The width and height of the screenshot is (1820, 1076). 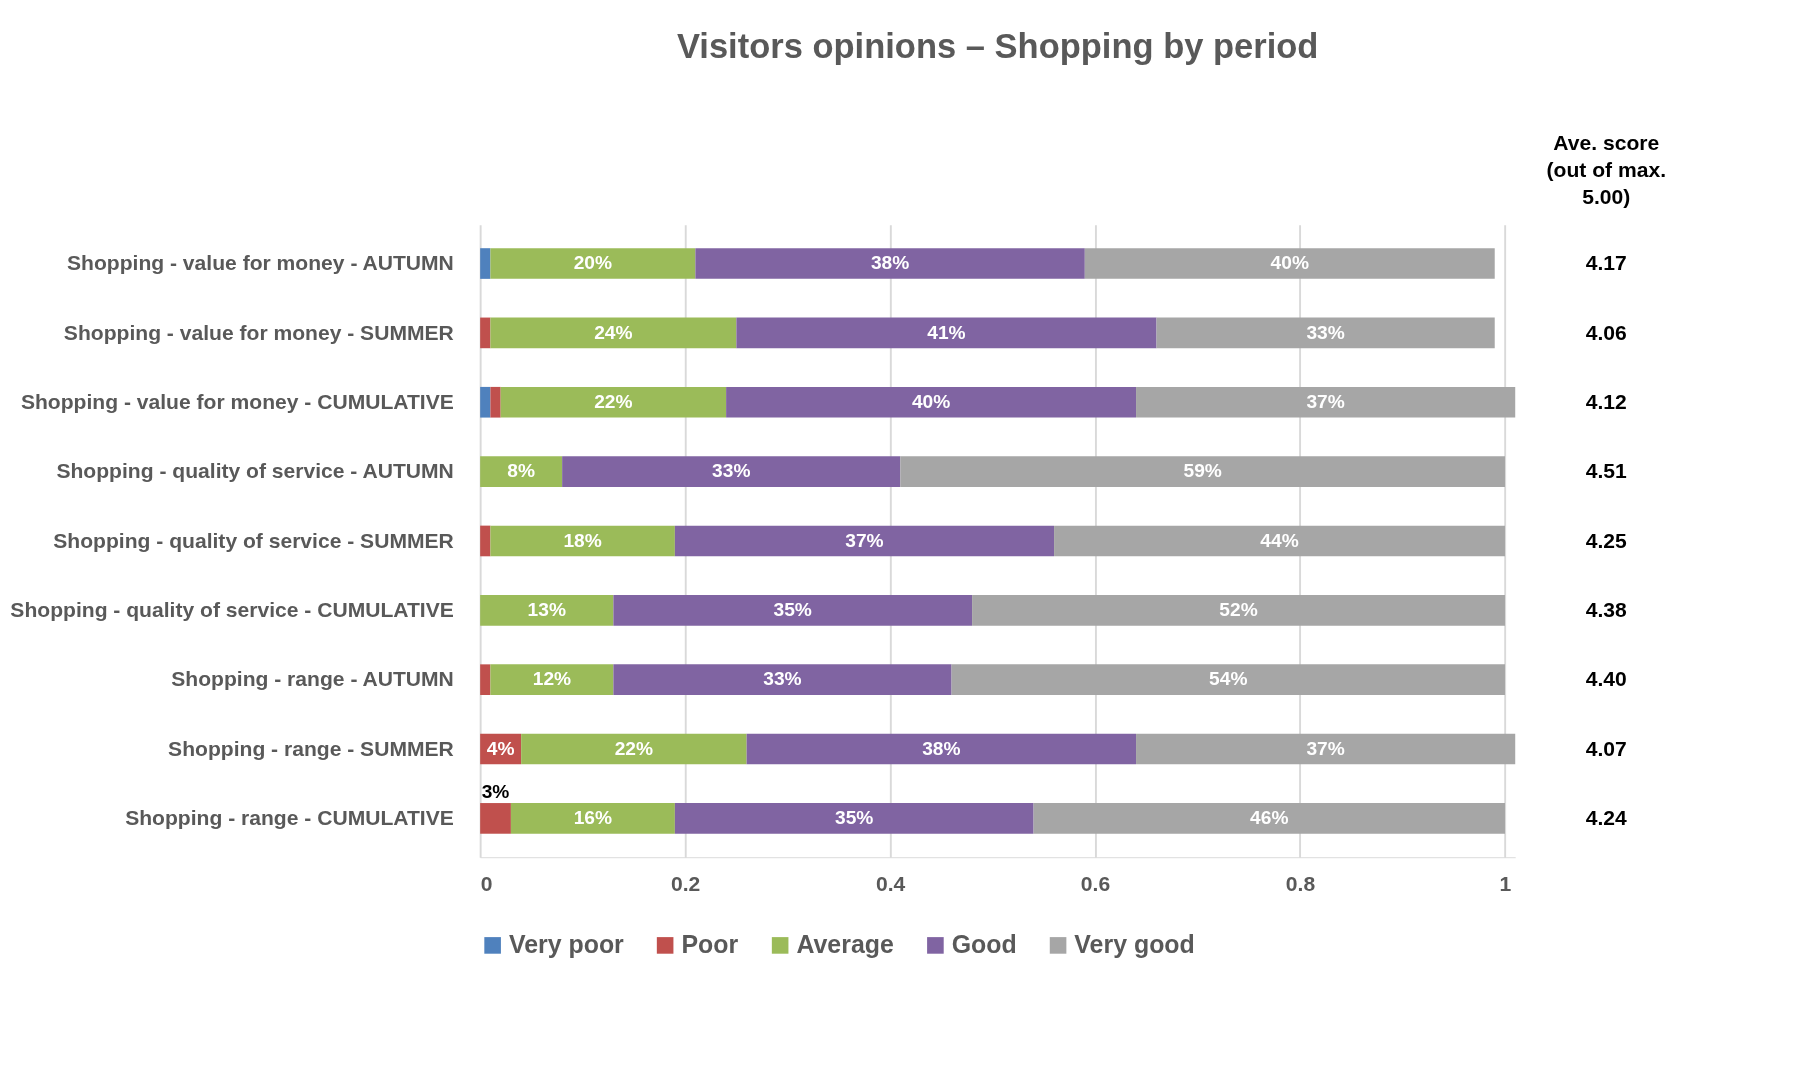 I want to click on x-tick-label: 0.2, so click(x=685, y=884).